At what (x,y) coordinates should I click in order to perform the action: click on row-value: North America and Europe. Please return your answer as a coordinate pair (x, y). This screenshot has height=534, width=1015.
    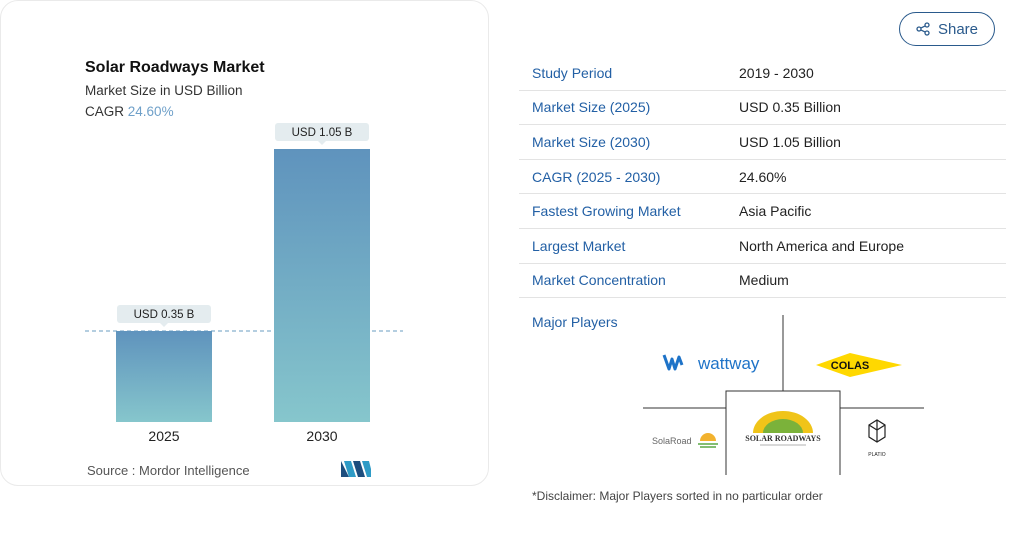
    Looking at the image, I should click on (821, 245).